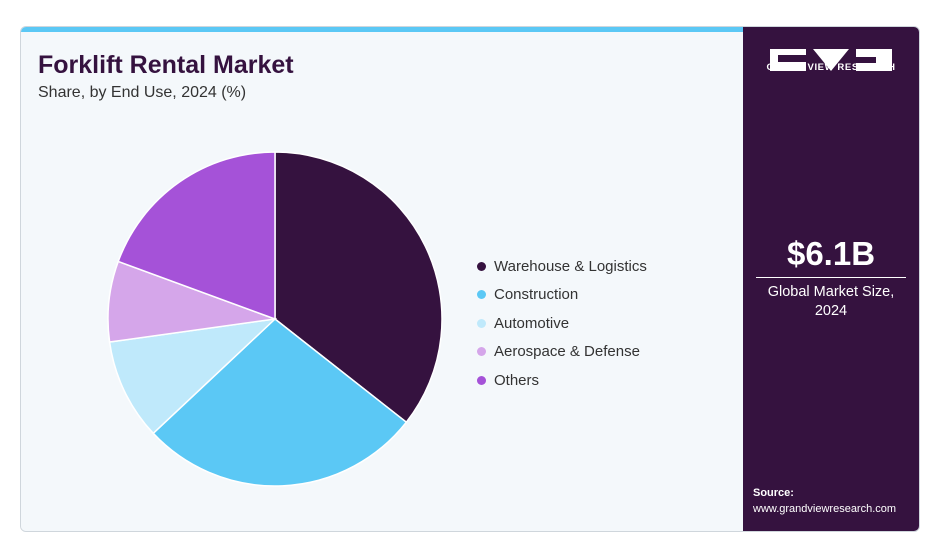  What do you see at coordinates (831, 253) in the screenshot?
I see `market-size-value: $6.1B` at bounding box center [831, 253].